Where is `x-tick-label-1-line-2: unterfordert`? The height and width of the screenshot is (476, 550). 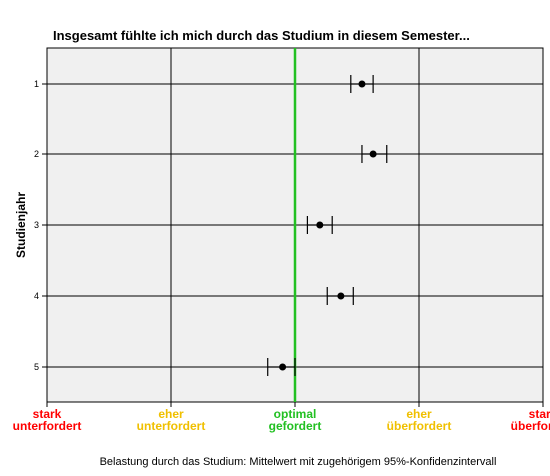
x-tick-label-1-line-2: unterfordert is located at coordinates (47, 426).